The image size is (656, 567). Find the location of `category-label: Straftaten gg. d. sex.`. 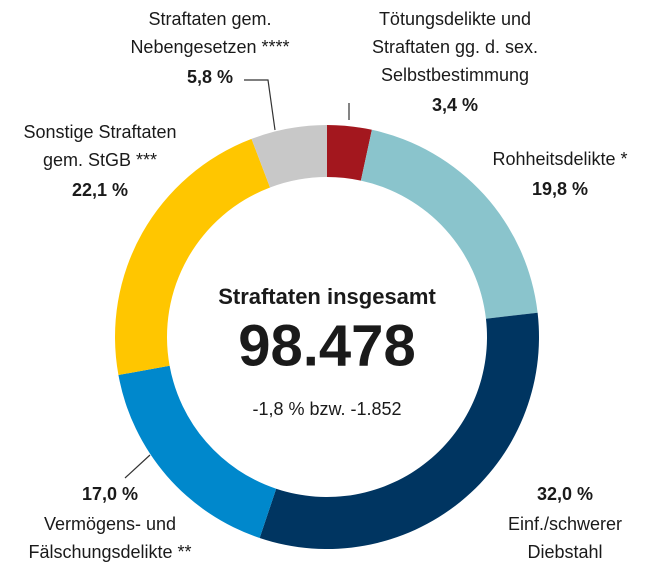

category-label: Straftaten gg. d. sex. is located at coordinates (455, 47).